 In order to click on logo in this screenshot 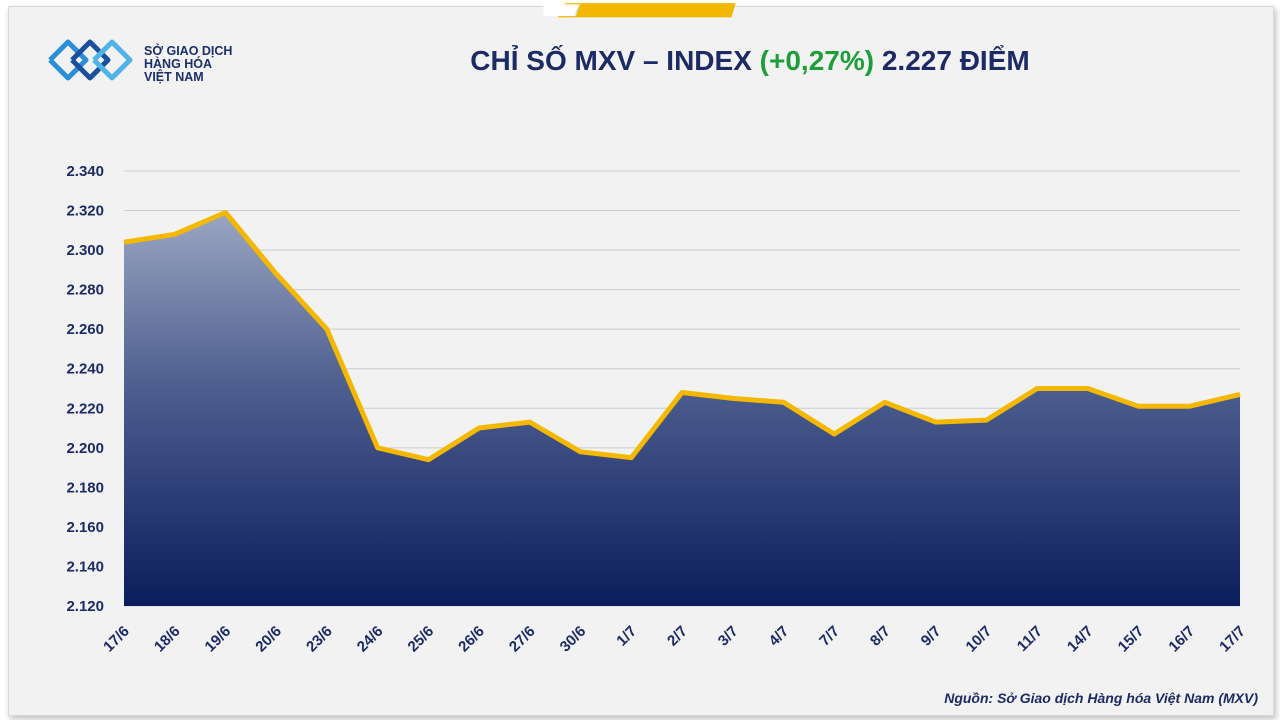, I will do `click(136, 63)`.